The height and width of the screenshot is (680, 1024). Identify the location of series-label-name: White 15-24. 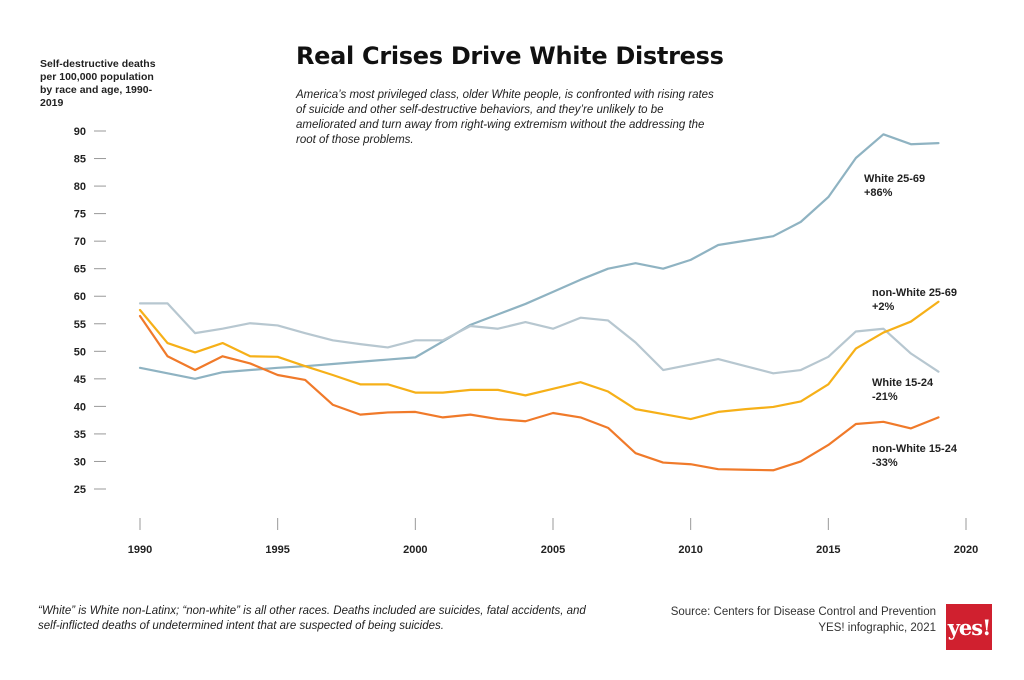
(903, 383).